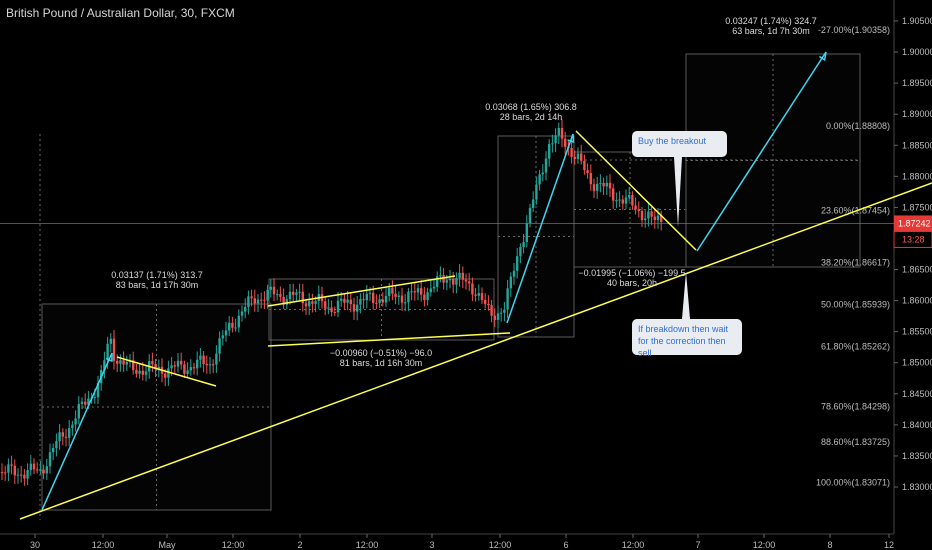 The height and width of the screenshot is (550, 932). What do you see at coordinates (686, 295) in the screenshot?
I see `callout-tail` at bounding box center [686, 295].